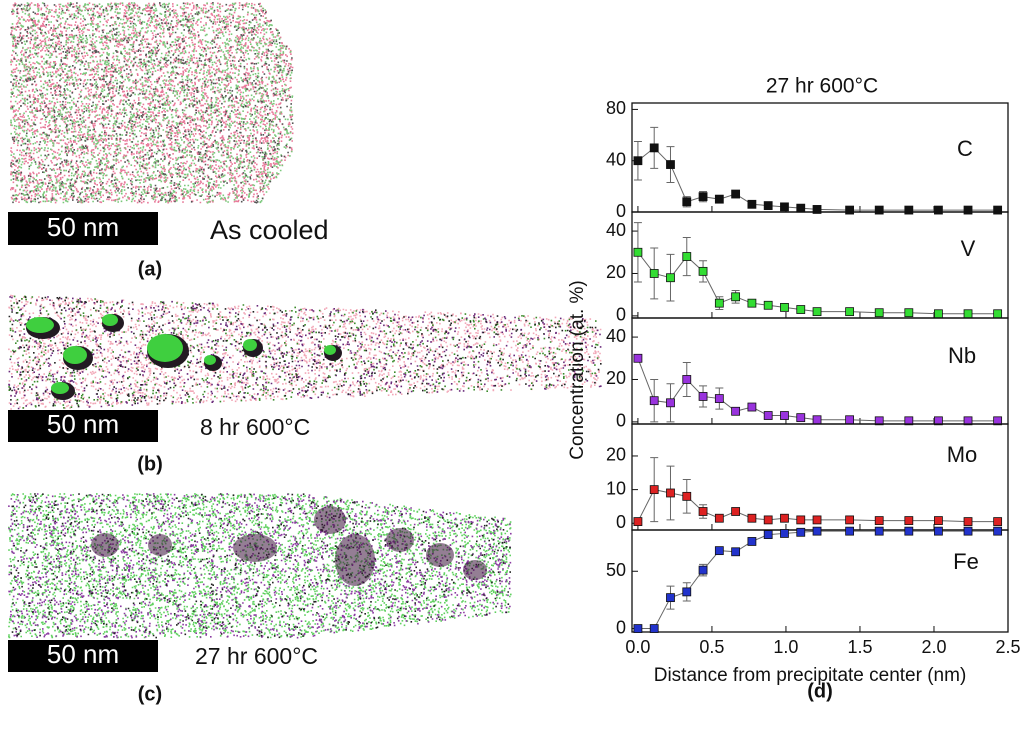 The height and width of the screenshot is (743, 1030). Describe the element at coordinates (966, 561) in the screenshot. I see `series-label: Fe` at that location.